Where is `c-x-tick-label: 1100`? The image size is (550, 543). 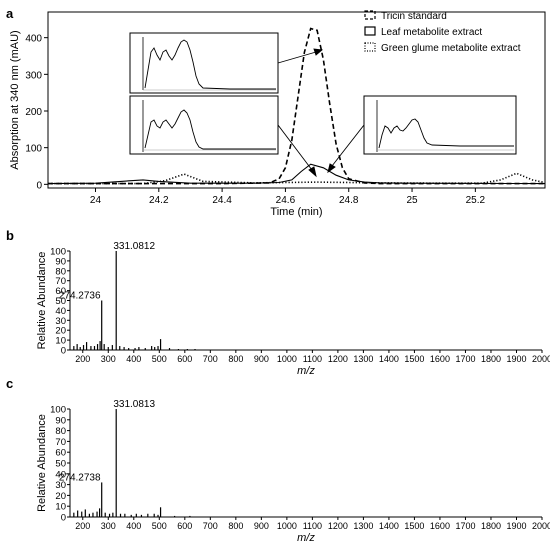 c-x-tick-label: 1100 is located at coordinates (312, 526).